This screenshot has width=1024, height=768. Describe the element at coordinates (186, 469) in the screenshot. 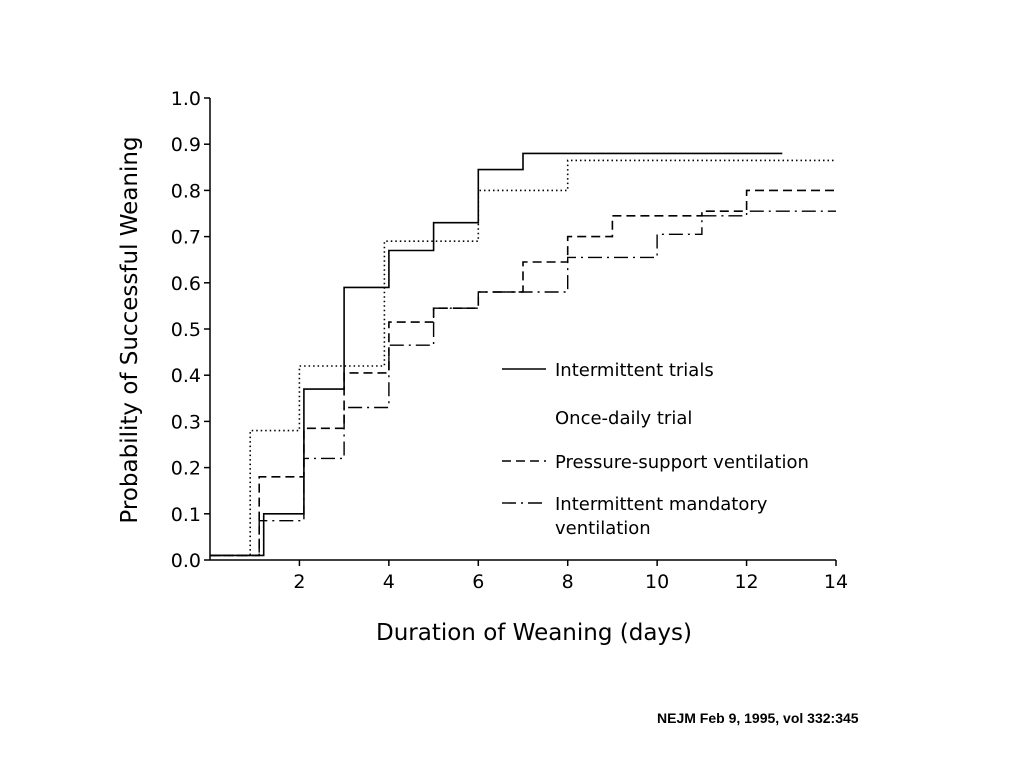

I see `y-tick-label: 0.2` at that location.